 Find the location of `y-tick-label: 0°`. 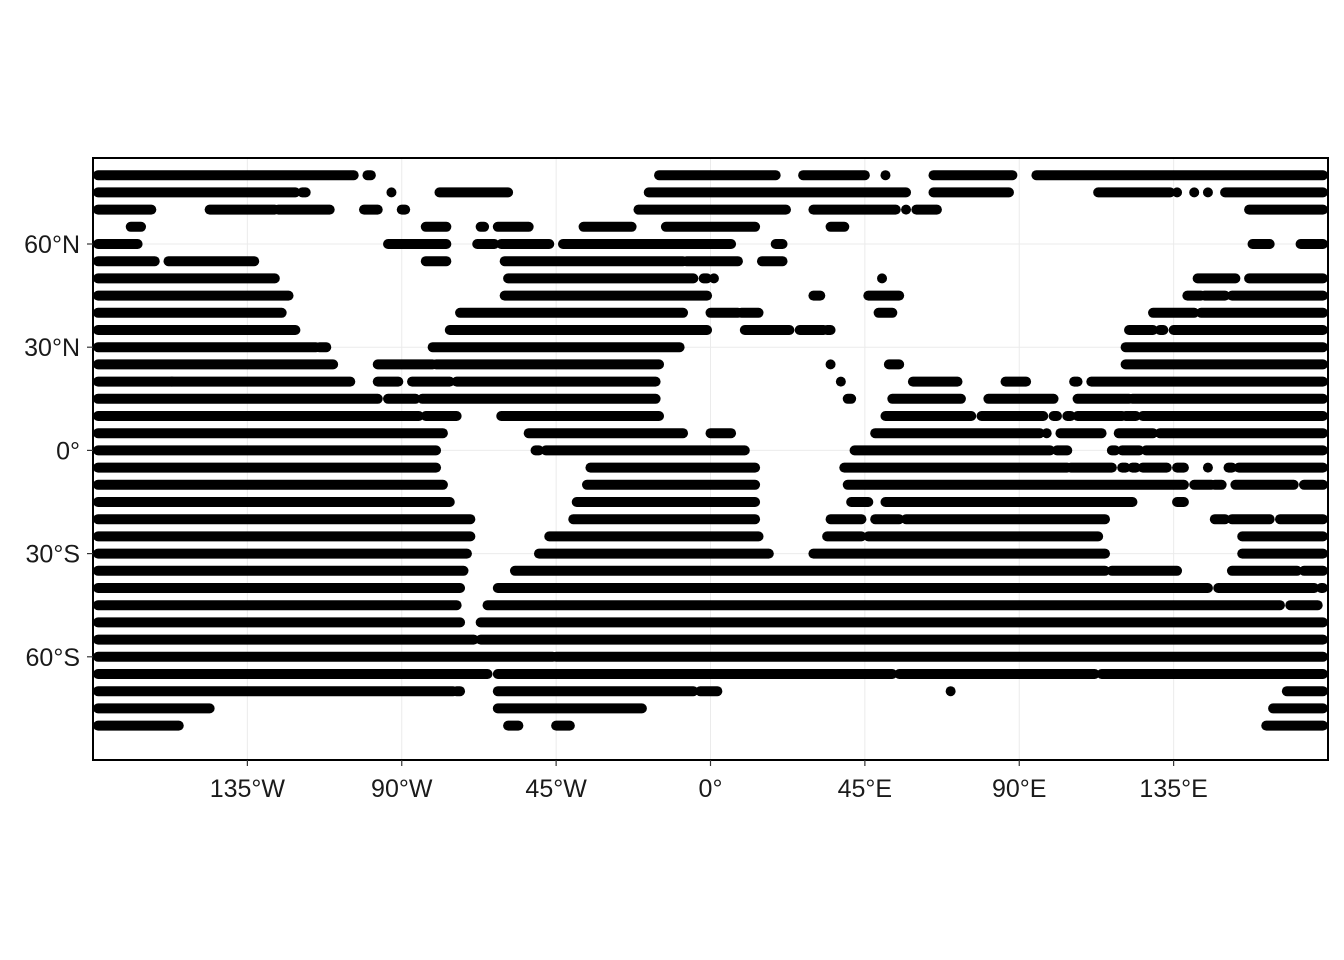

y-tick-label: 0° is located at coordinates (68, 451).